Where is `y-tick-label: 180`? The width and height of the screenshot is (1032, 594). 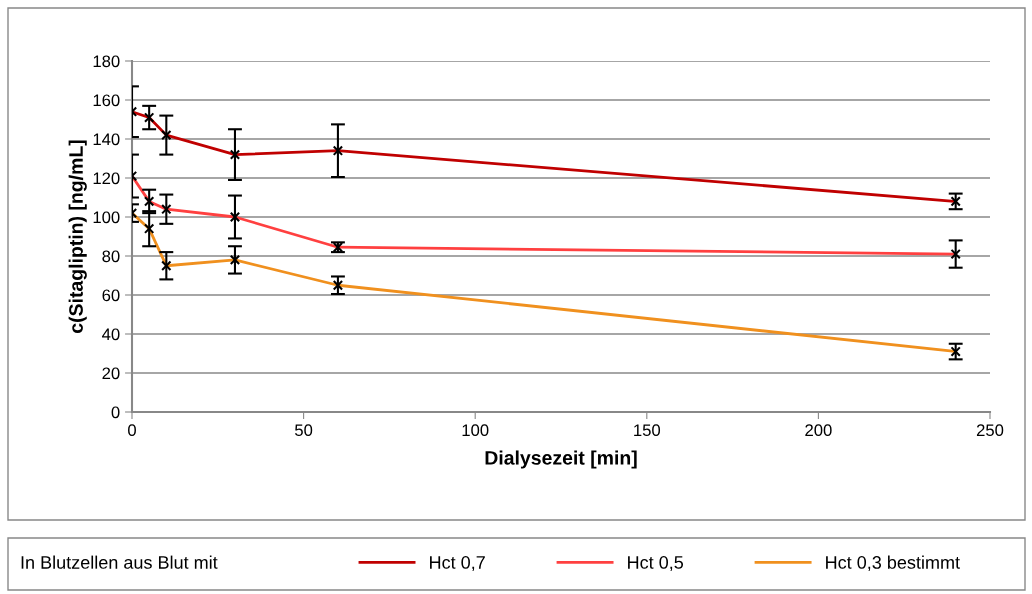 y-tick-label: 180 is located at coordinates (106, 61).